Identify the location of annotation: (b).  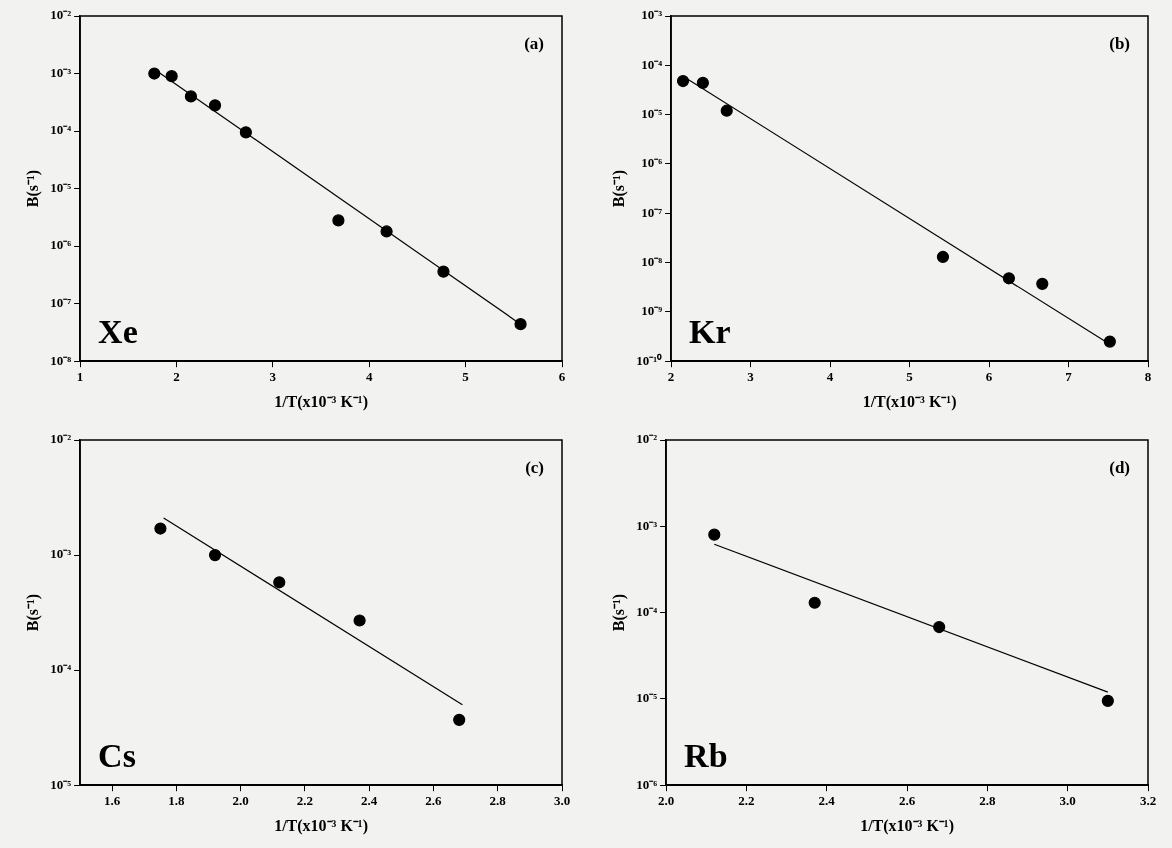
(1119, 43).